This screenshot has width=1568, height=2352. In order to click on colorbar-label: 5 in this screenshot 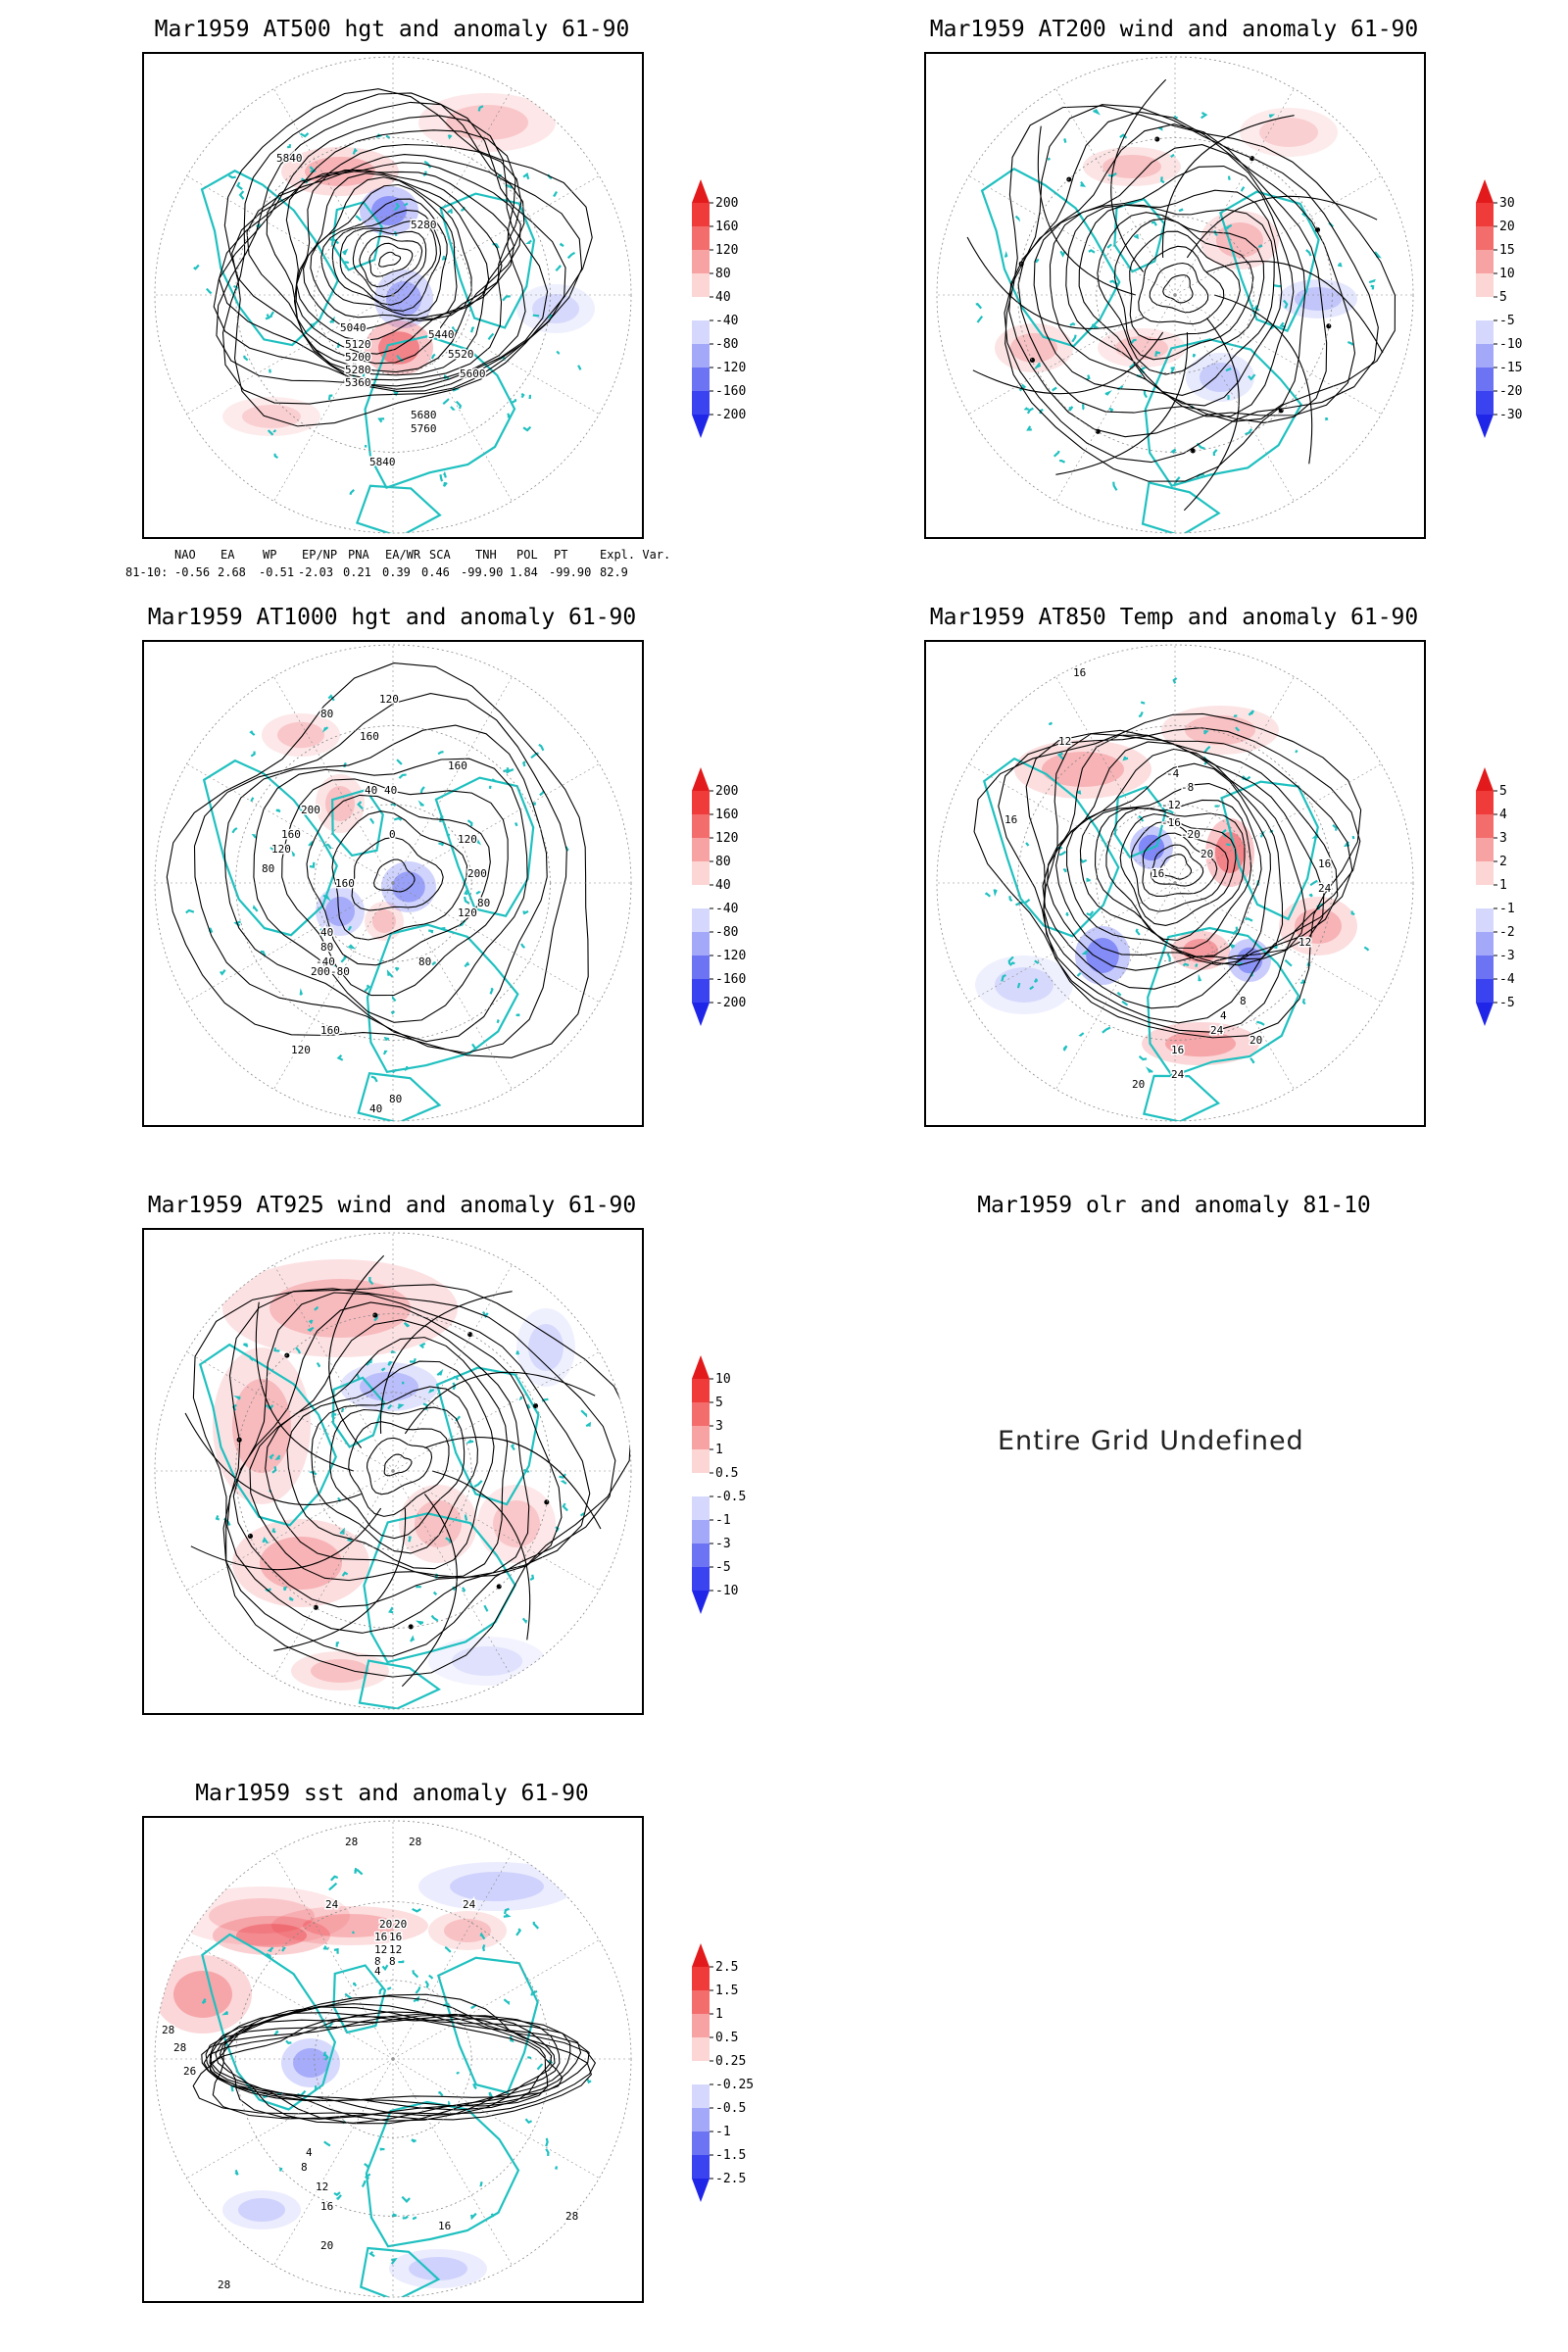, I will do `click(1503, 791)`.